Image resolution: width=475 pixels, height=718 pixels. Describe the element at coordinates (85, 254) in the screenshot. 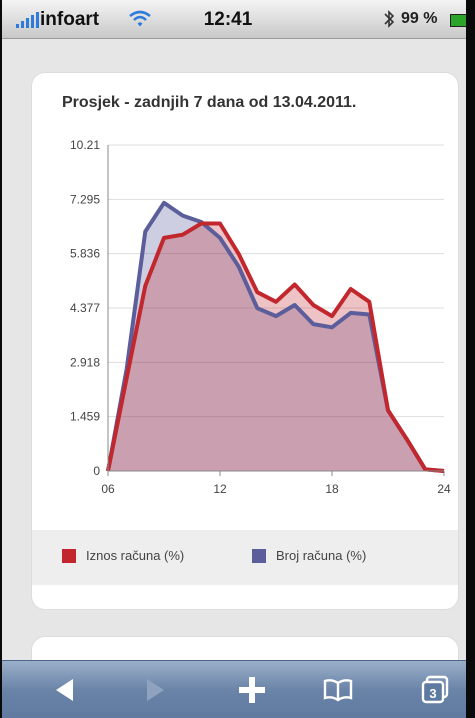

I see `y-tick-label: 5.836` at that location.